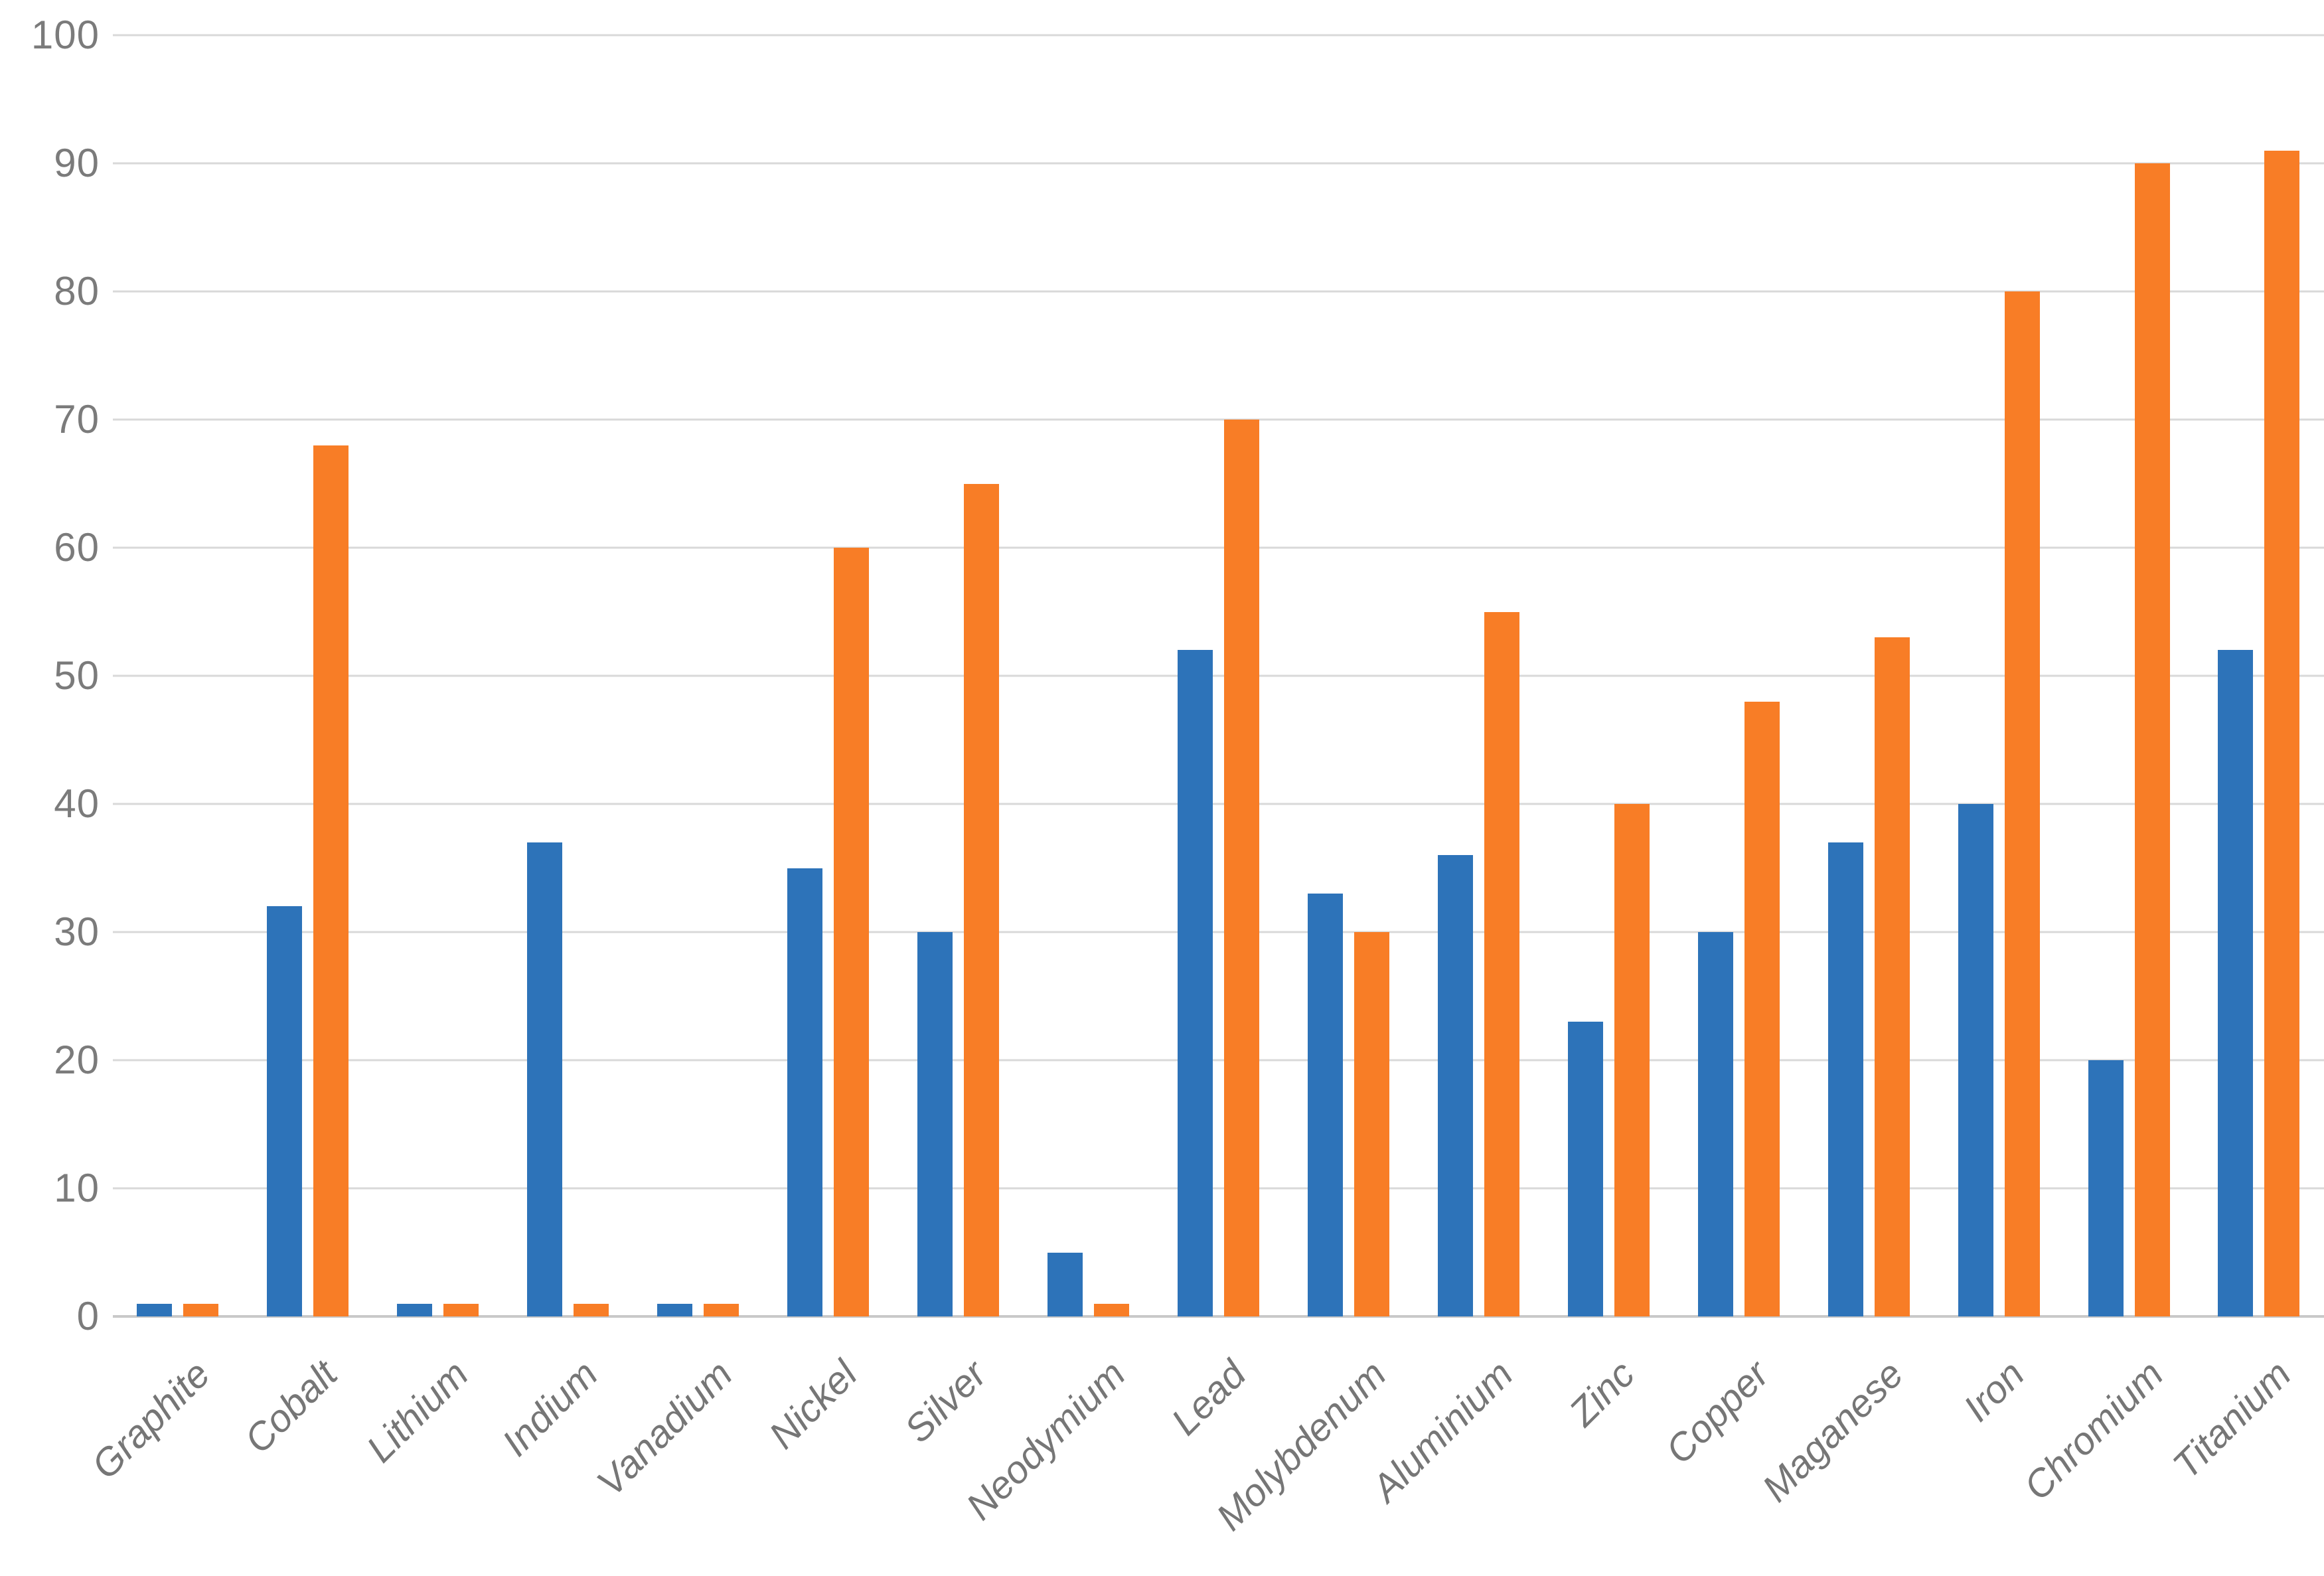 The width and height of the screenshot is (2324, 1576). I want to click on bar-blue-series-graphite, so click(155, 1309).